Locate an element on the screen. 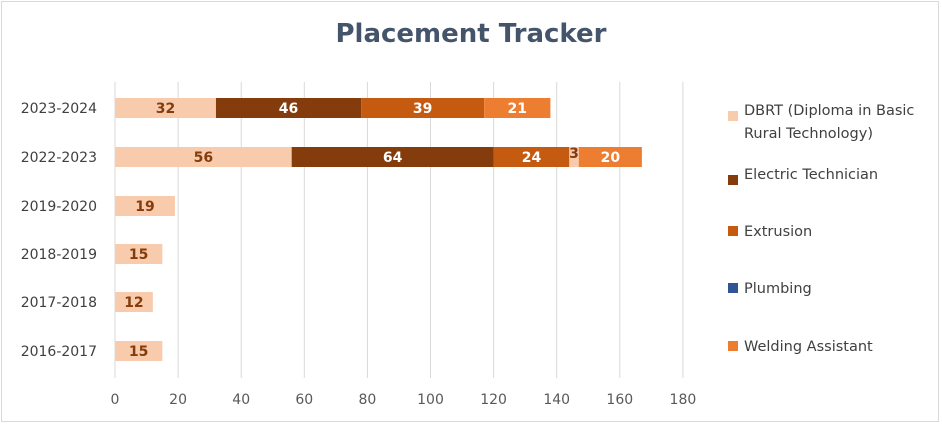 The height and width of the screenshot is (425, 942). legend-label: Extrusion is located at coordinates (778, 232).